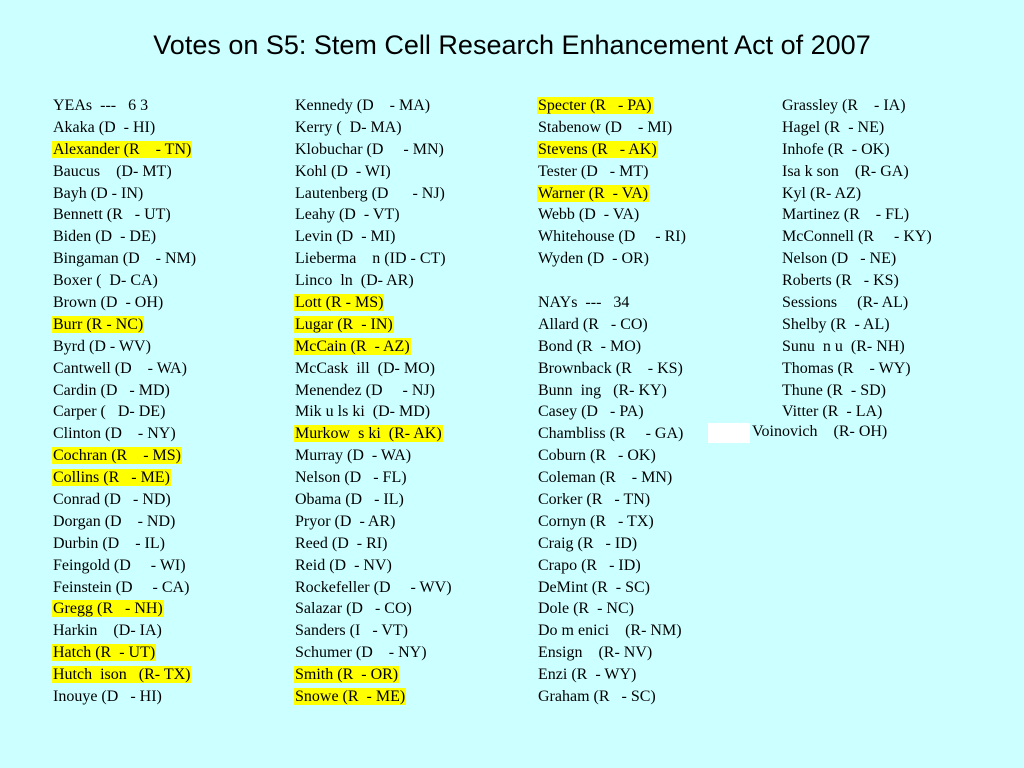  Describe the element at coordinates (350, 697) in the screenshot. I see `senator-entry-text: Snowe (R - ME)` at that location.